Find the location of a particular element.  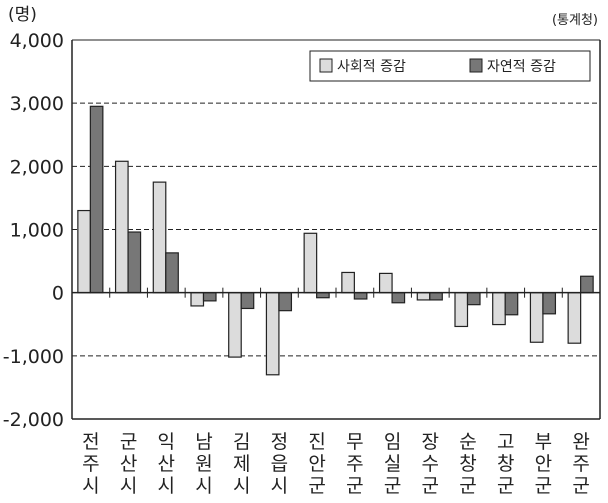

y-tick-label: 2,000 is located at coordinates (37, 167).